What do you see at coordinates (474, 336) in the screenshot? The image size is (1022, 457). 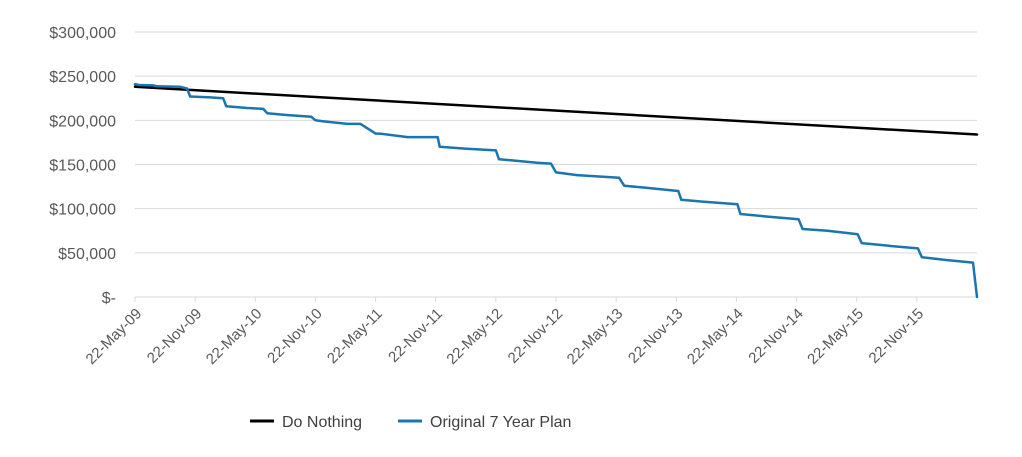 I see `x-tick-label: 22-May-12` at bounding box center [474, 336].